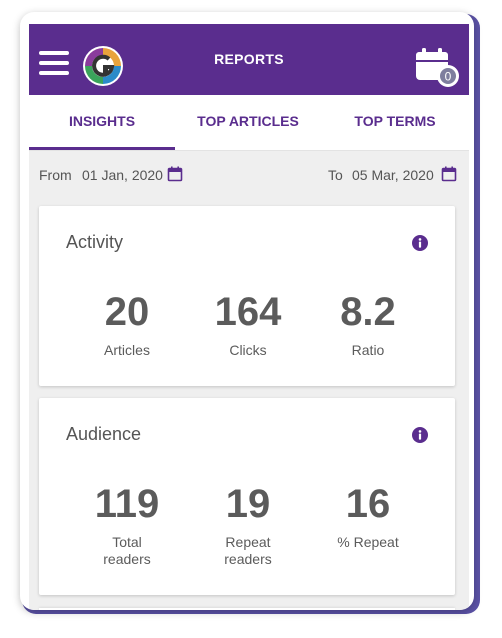 This screenshot has width=502, height=638. I want to click on stat-clicks: 164 Clicks, so click(248, 324).